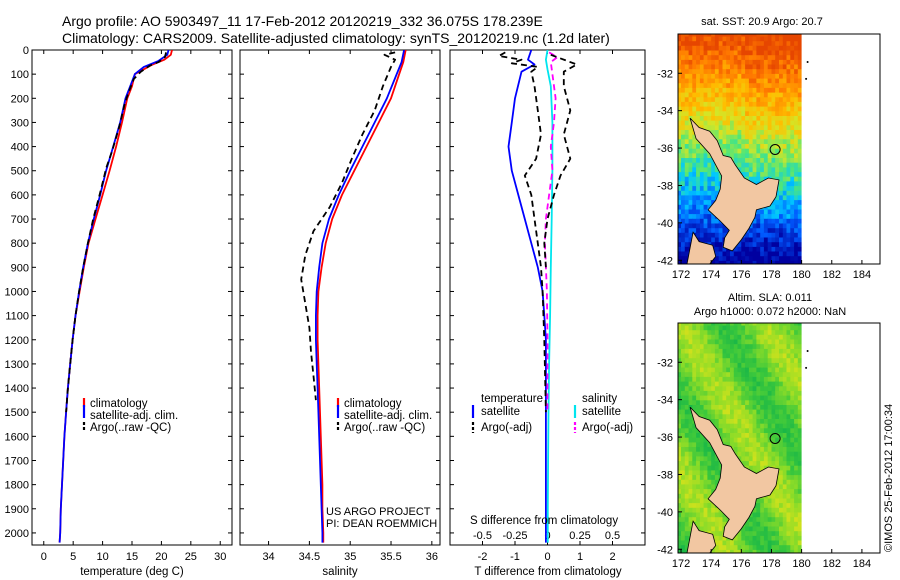 The height and width of the screenshot is (580, 900). What do you see at coordinates (353, 296) in the screenshot?
I see `salinity-series` at bounding box center [353, 296].